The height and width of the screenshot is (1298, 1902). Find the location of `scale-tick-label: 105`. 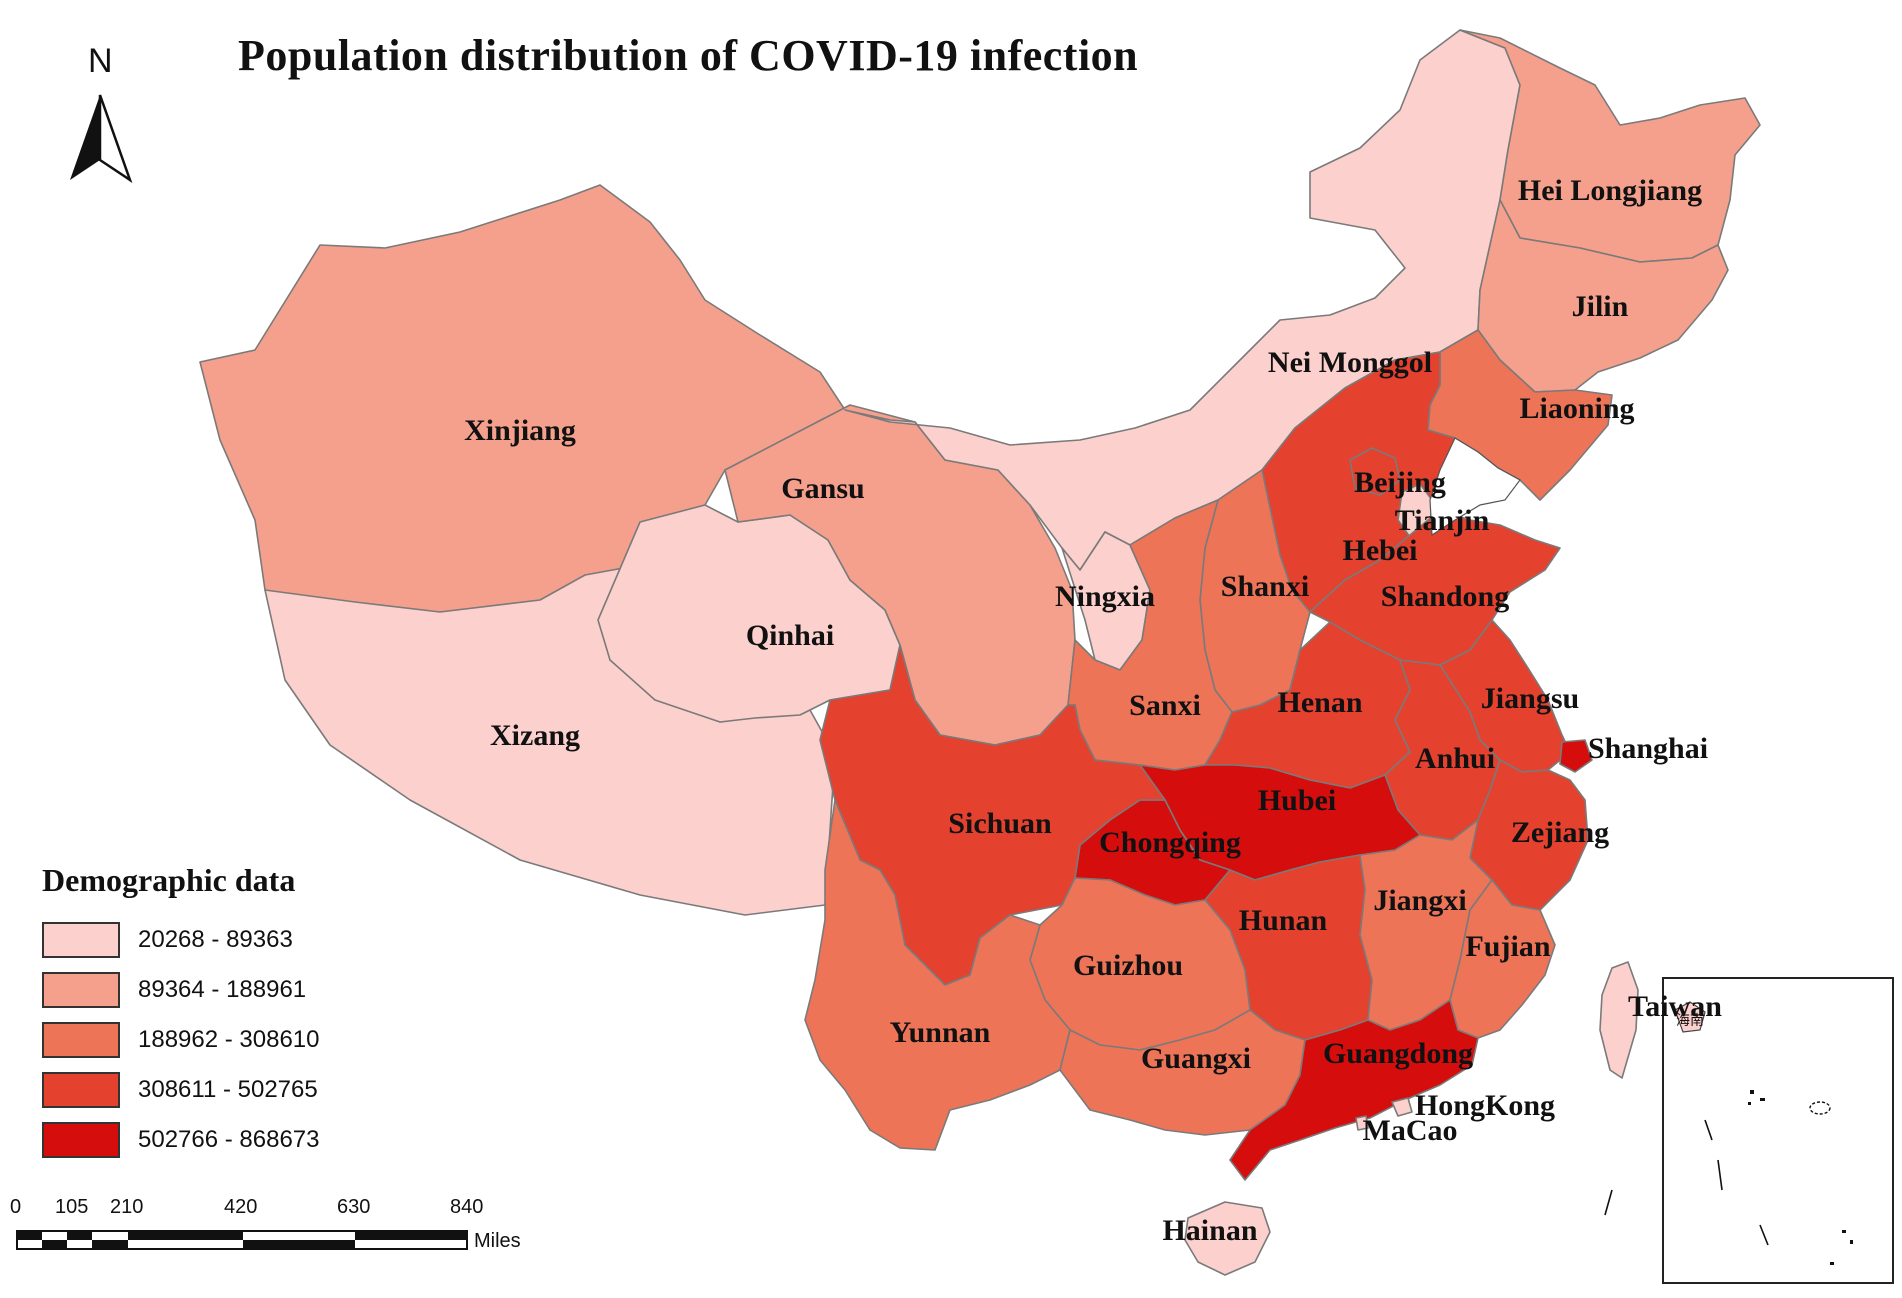

scale-tick-label: 105 is located at coordinates (72, 1207).